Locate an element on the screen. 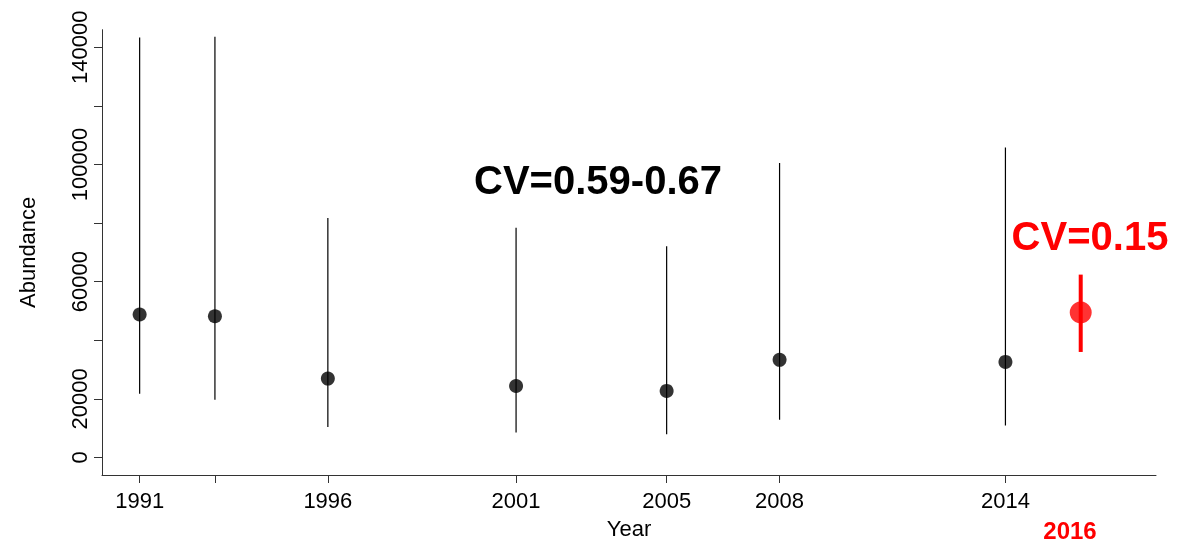  x-tick-label: 1991 is located at coordinates (140, 500).